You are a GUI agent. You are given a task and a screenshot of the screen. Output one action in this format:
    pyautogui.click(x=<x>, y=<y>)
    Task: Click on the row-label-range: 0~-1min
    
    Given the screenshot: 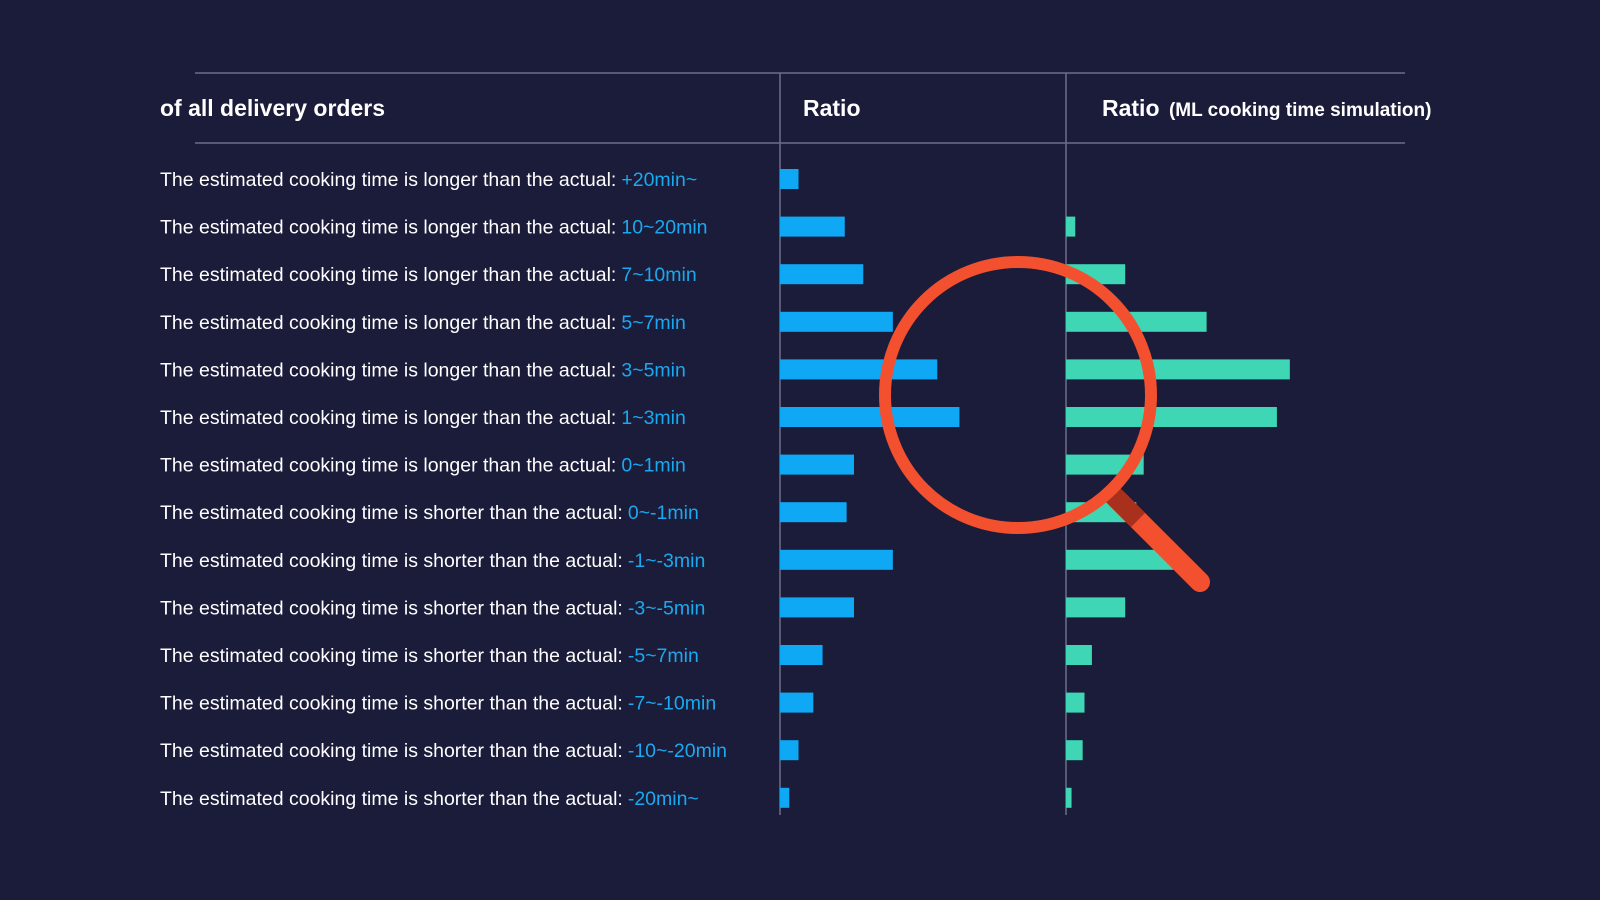 What is the action you would take?
    pyautogui.click(x=663, y=513)
    